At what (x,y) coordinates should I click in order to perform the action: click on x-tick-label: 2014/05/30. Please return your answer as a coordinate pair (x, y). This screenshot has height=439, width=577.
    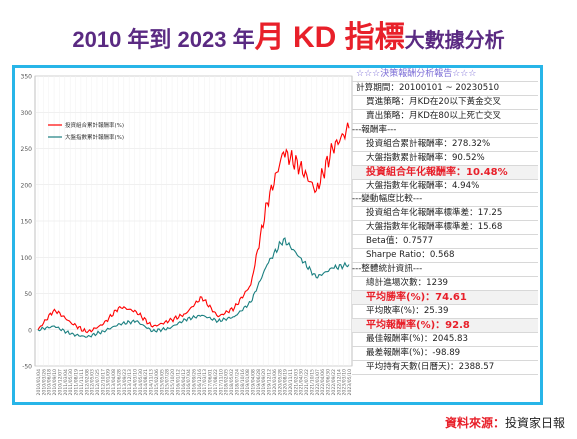
    Looking at the image, I should click on (141, 382).